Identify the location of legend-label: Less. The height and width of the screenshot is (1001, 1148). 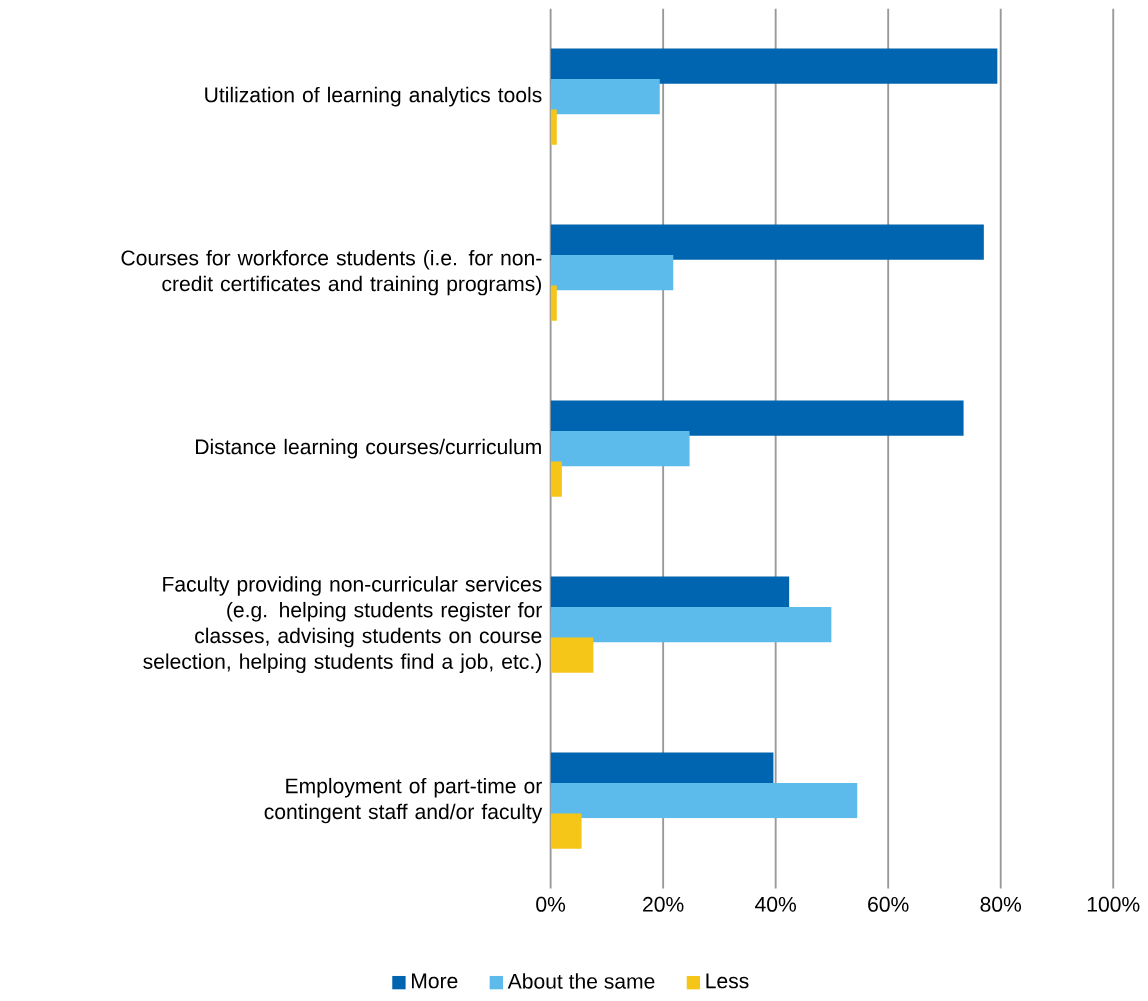
(727, 981).